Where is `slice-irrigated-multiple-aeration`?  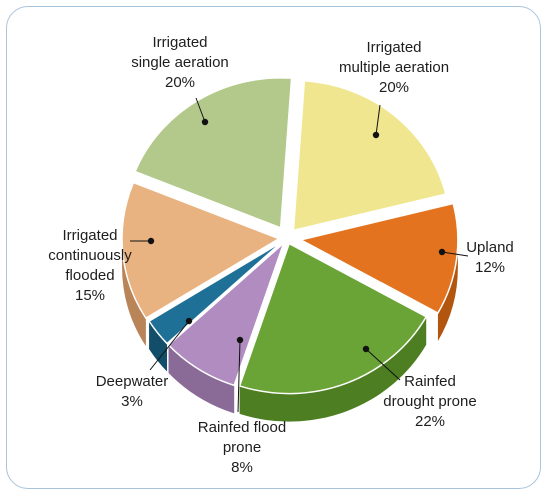 slice-irrigated-multiple-aeration is located at coordinates (369, 155).